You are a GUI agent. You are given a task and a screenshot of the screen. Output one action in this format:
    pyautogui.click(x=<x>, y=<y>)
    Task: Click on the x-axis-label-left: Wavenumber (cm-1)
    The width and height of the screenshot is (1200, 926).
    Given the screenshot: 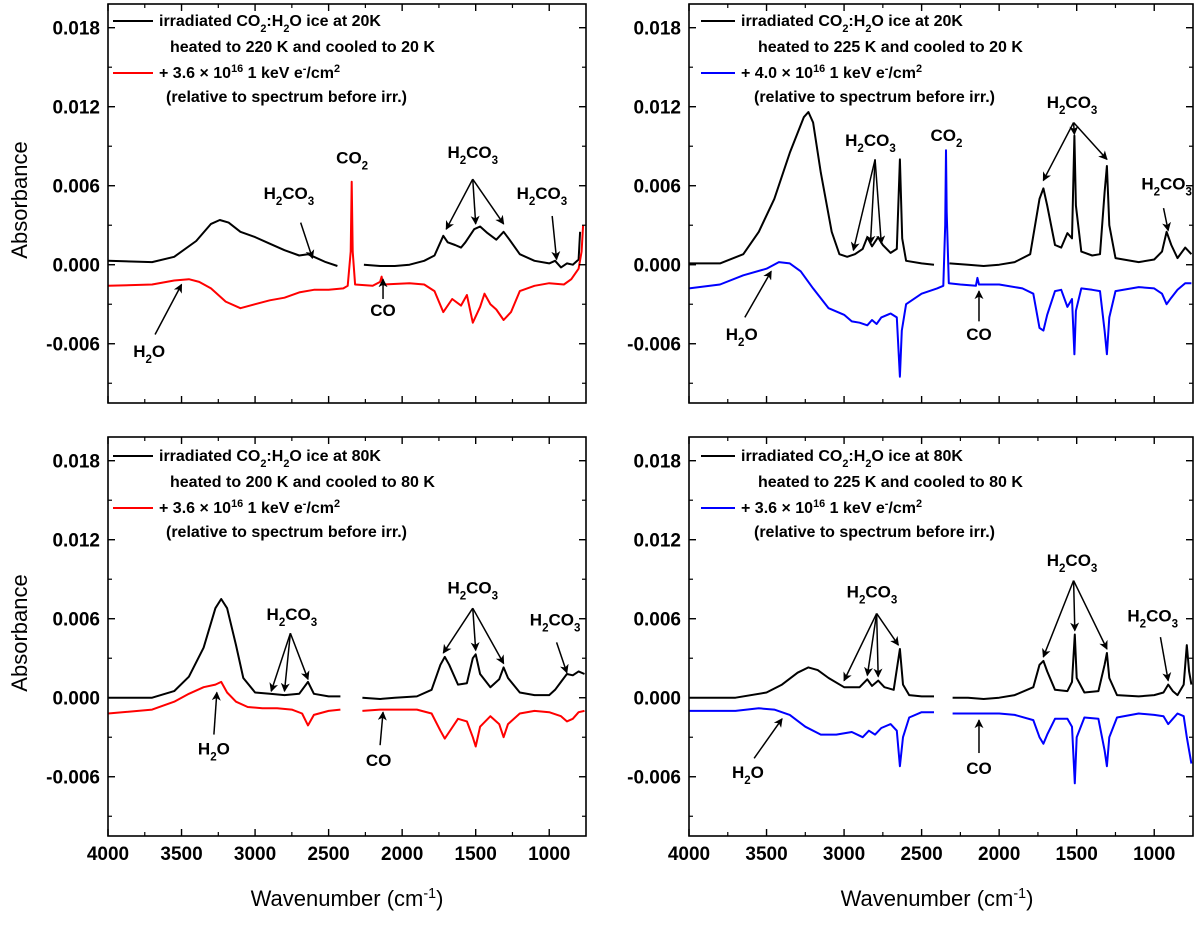 What is the action you would take?
    pyautogui.click(x=347, y=898)
    